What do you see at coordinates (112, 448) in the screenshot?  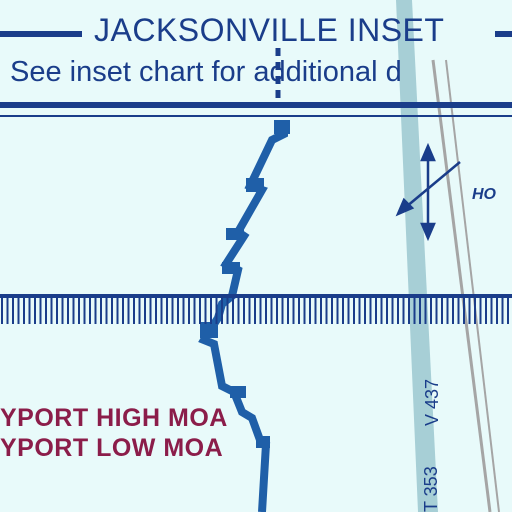 I see `moa-low-label: YPORT LOW MOA` at bounding box center [112, 448].